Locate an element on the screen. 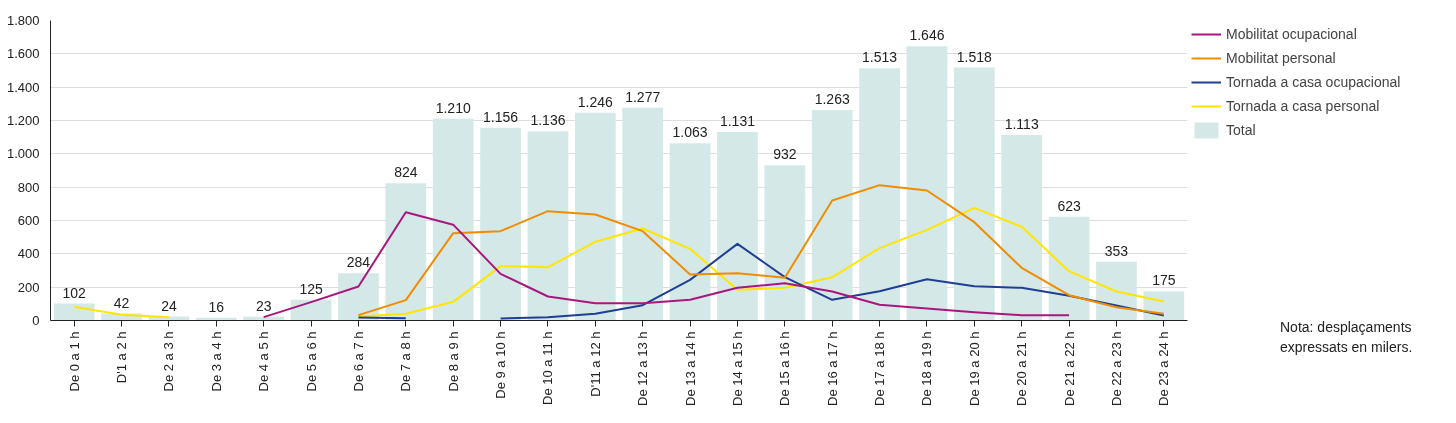 The height and width of the screenshot is (423, 1456). data-label: 1.518 is located at coordinates (974, 56).